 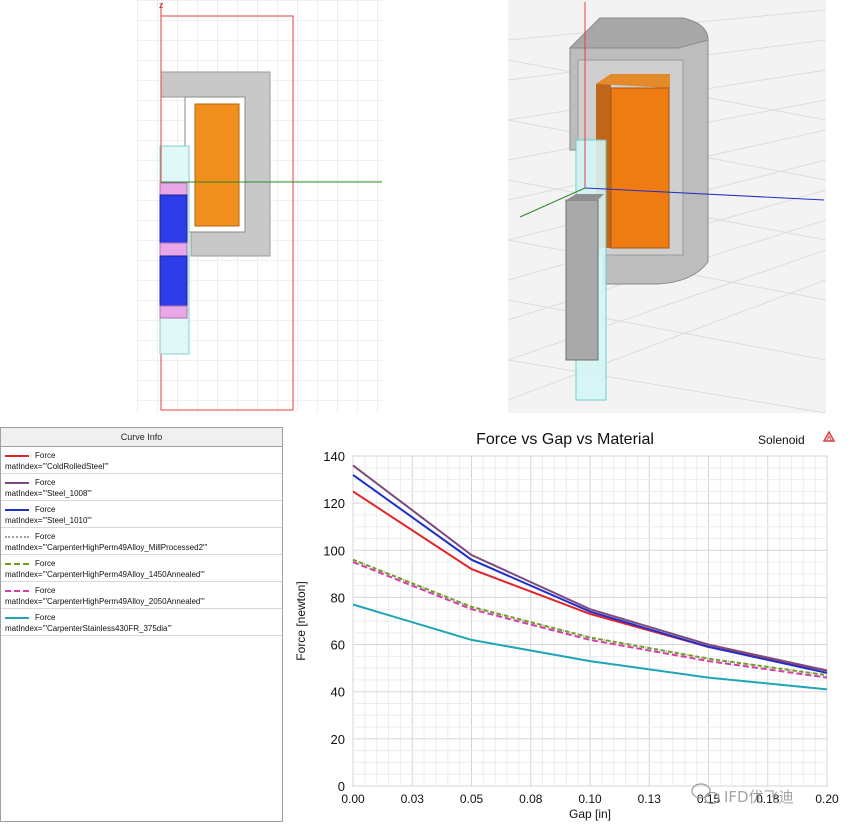 I want to click on chart-title: Force vs Gap vs Material, so click(x=565, y=439).